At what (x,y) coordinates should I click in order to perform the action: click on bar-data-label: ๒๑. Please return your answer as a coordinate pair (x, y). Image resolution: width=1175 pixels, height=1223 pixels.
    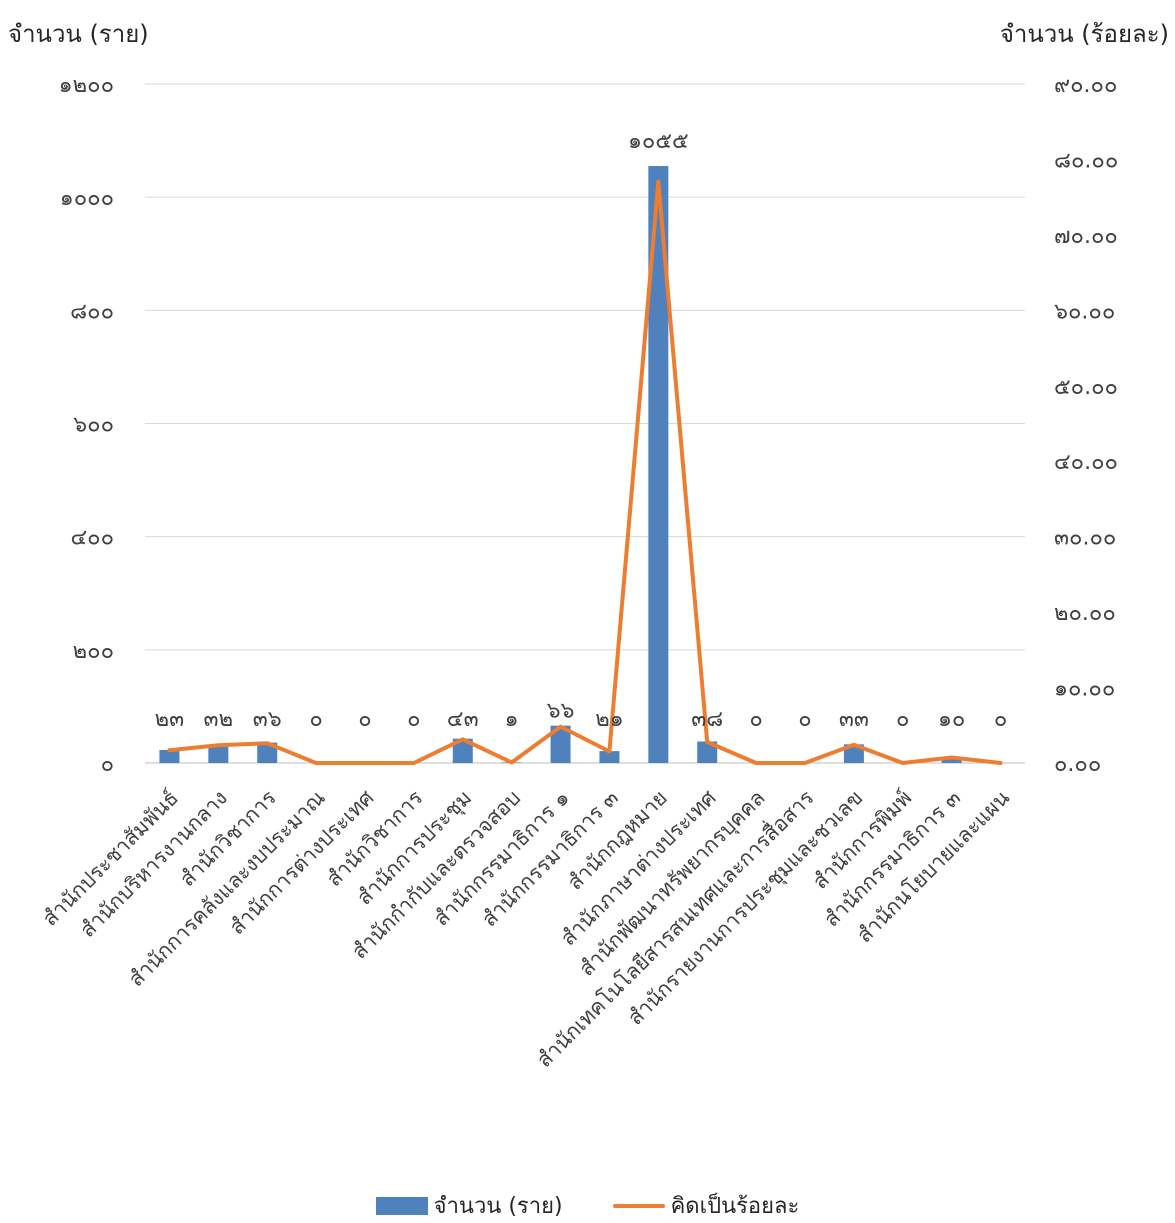
    Looking at the image, I should click on (609, 719).